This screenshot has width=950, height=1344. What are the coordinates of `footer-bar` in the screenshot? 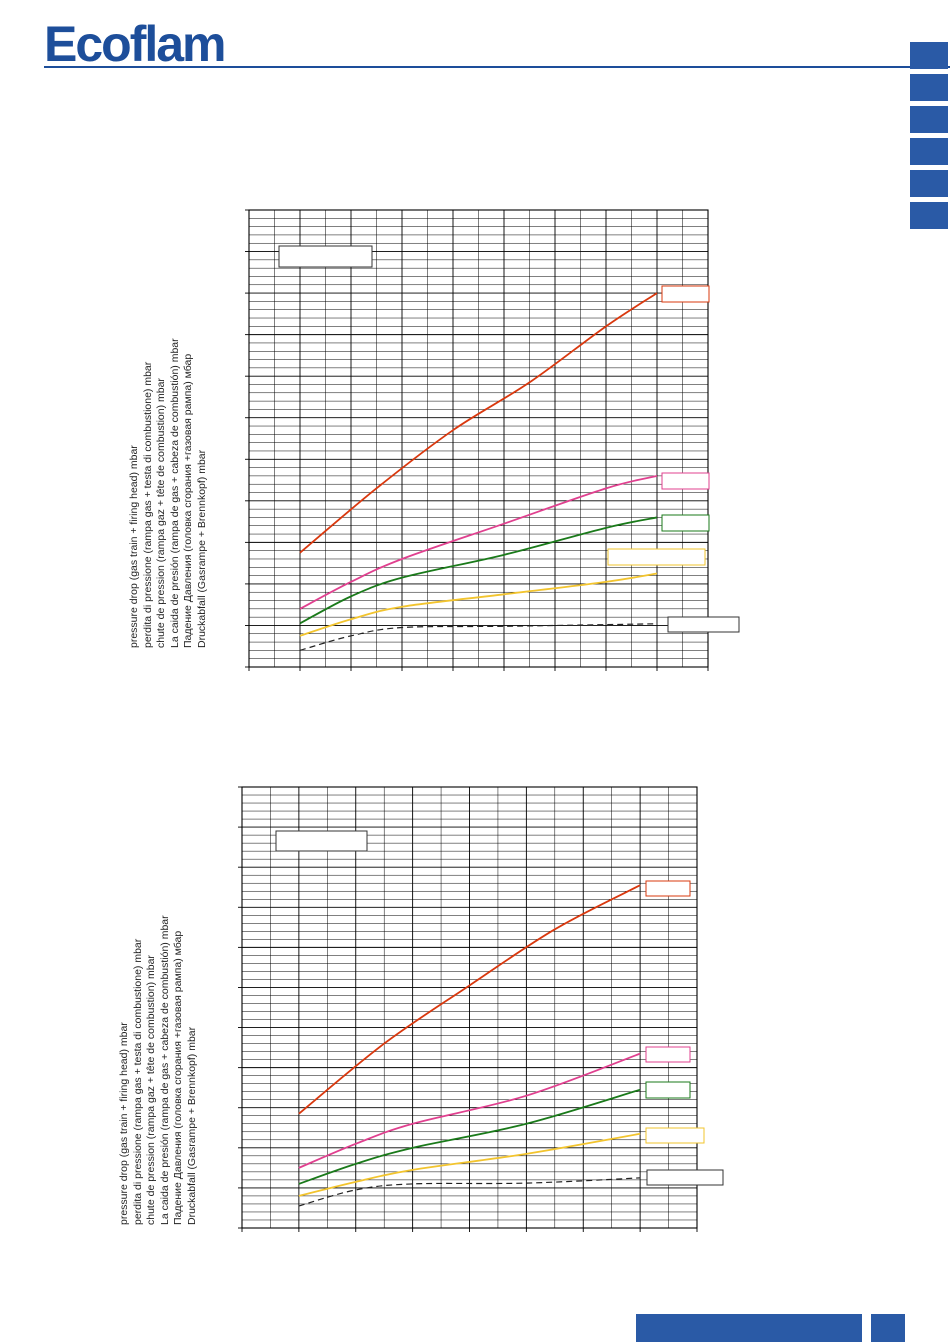 It's located at (749, 1328).